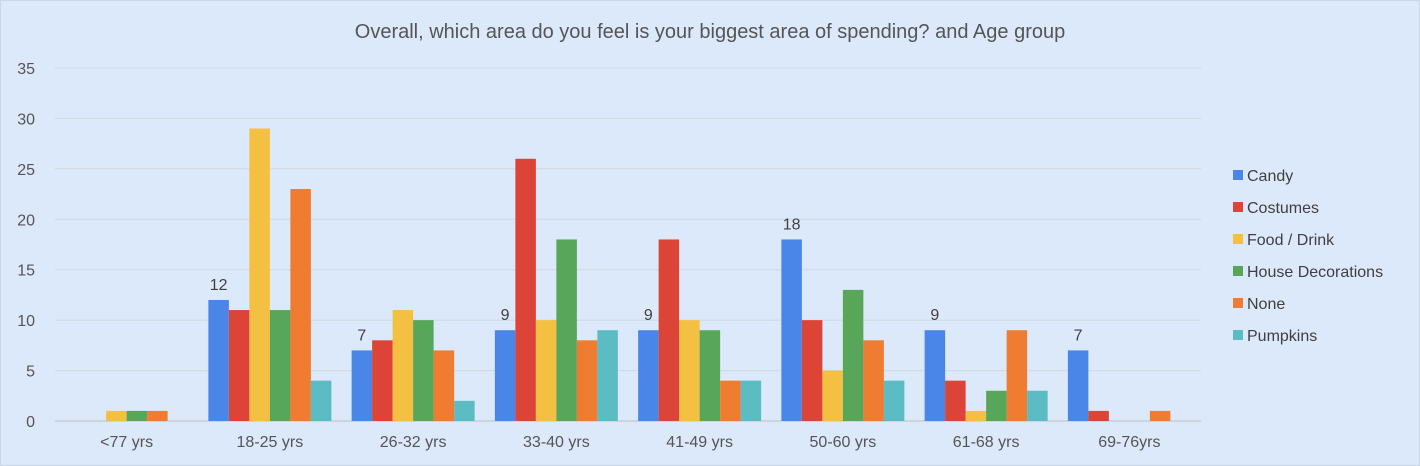 This screenshot has height=466, width=1420. Describe the element at coordinates (413, 442) in the screenshot. I see `x-tick-label: 26-32 yrs` at that location.